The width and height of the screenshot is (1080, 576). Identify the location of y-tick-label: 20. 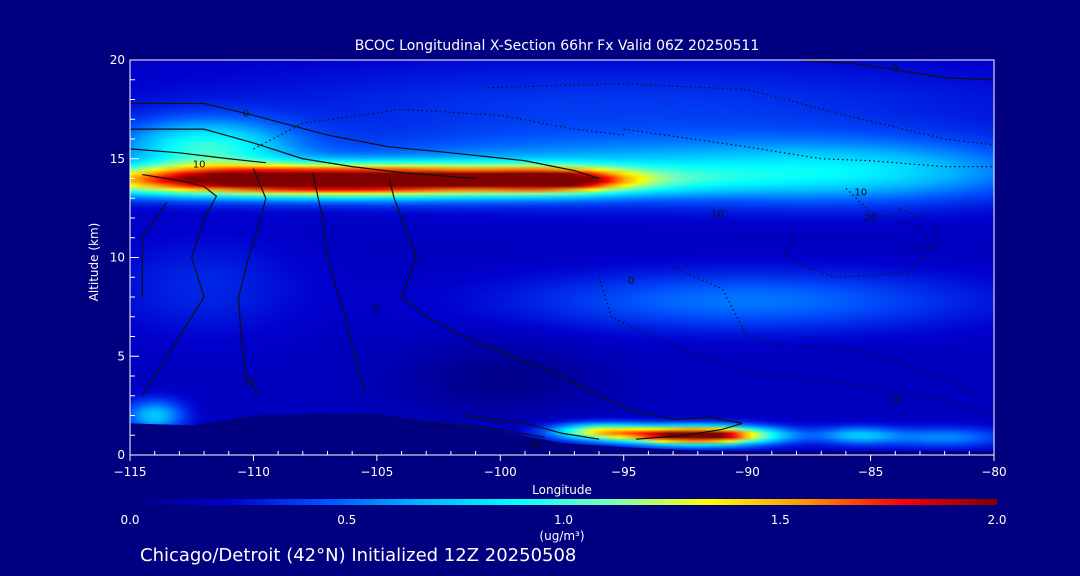
(117, 60).